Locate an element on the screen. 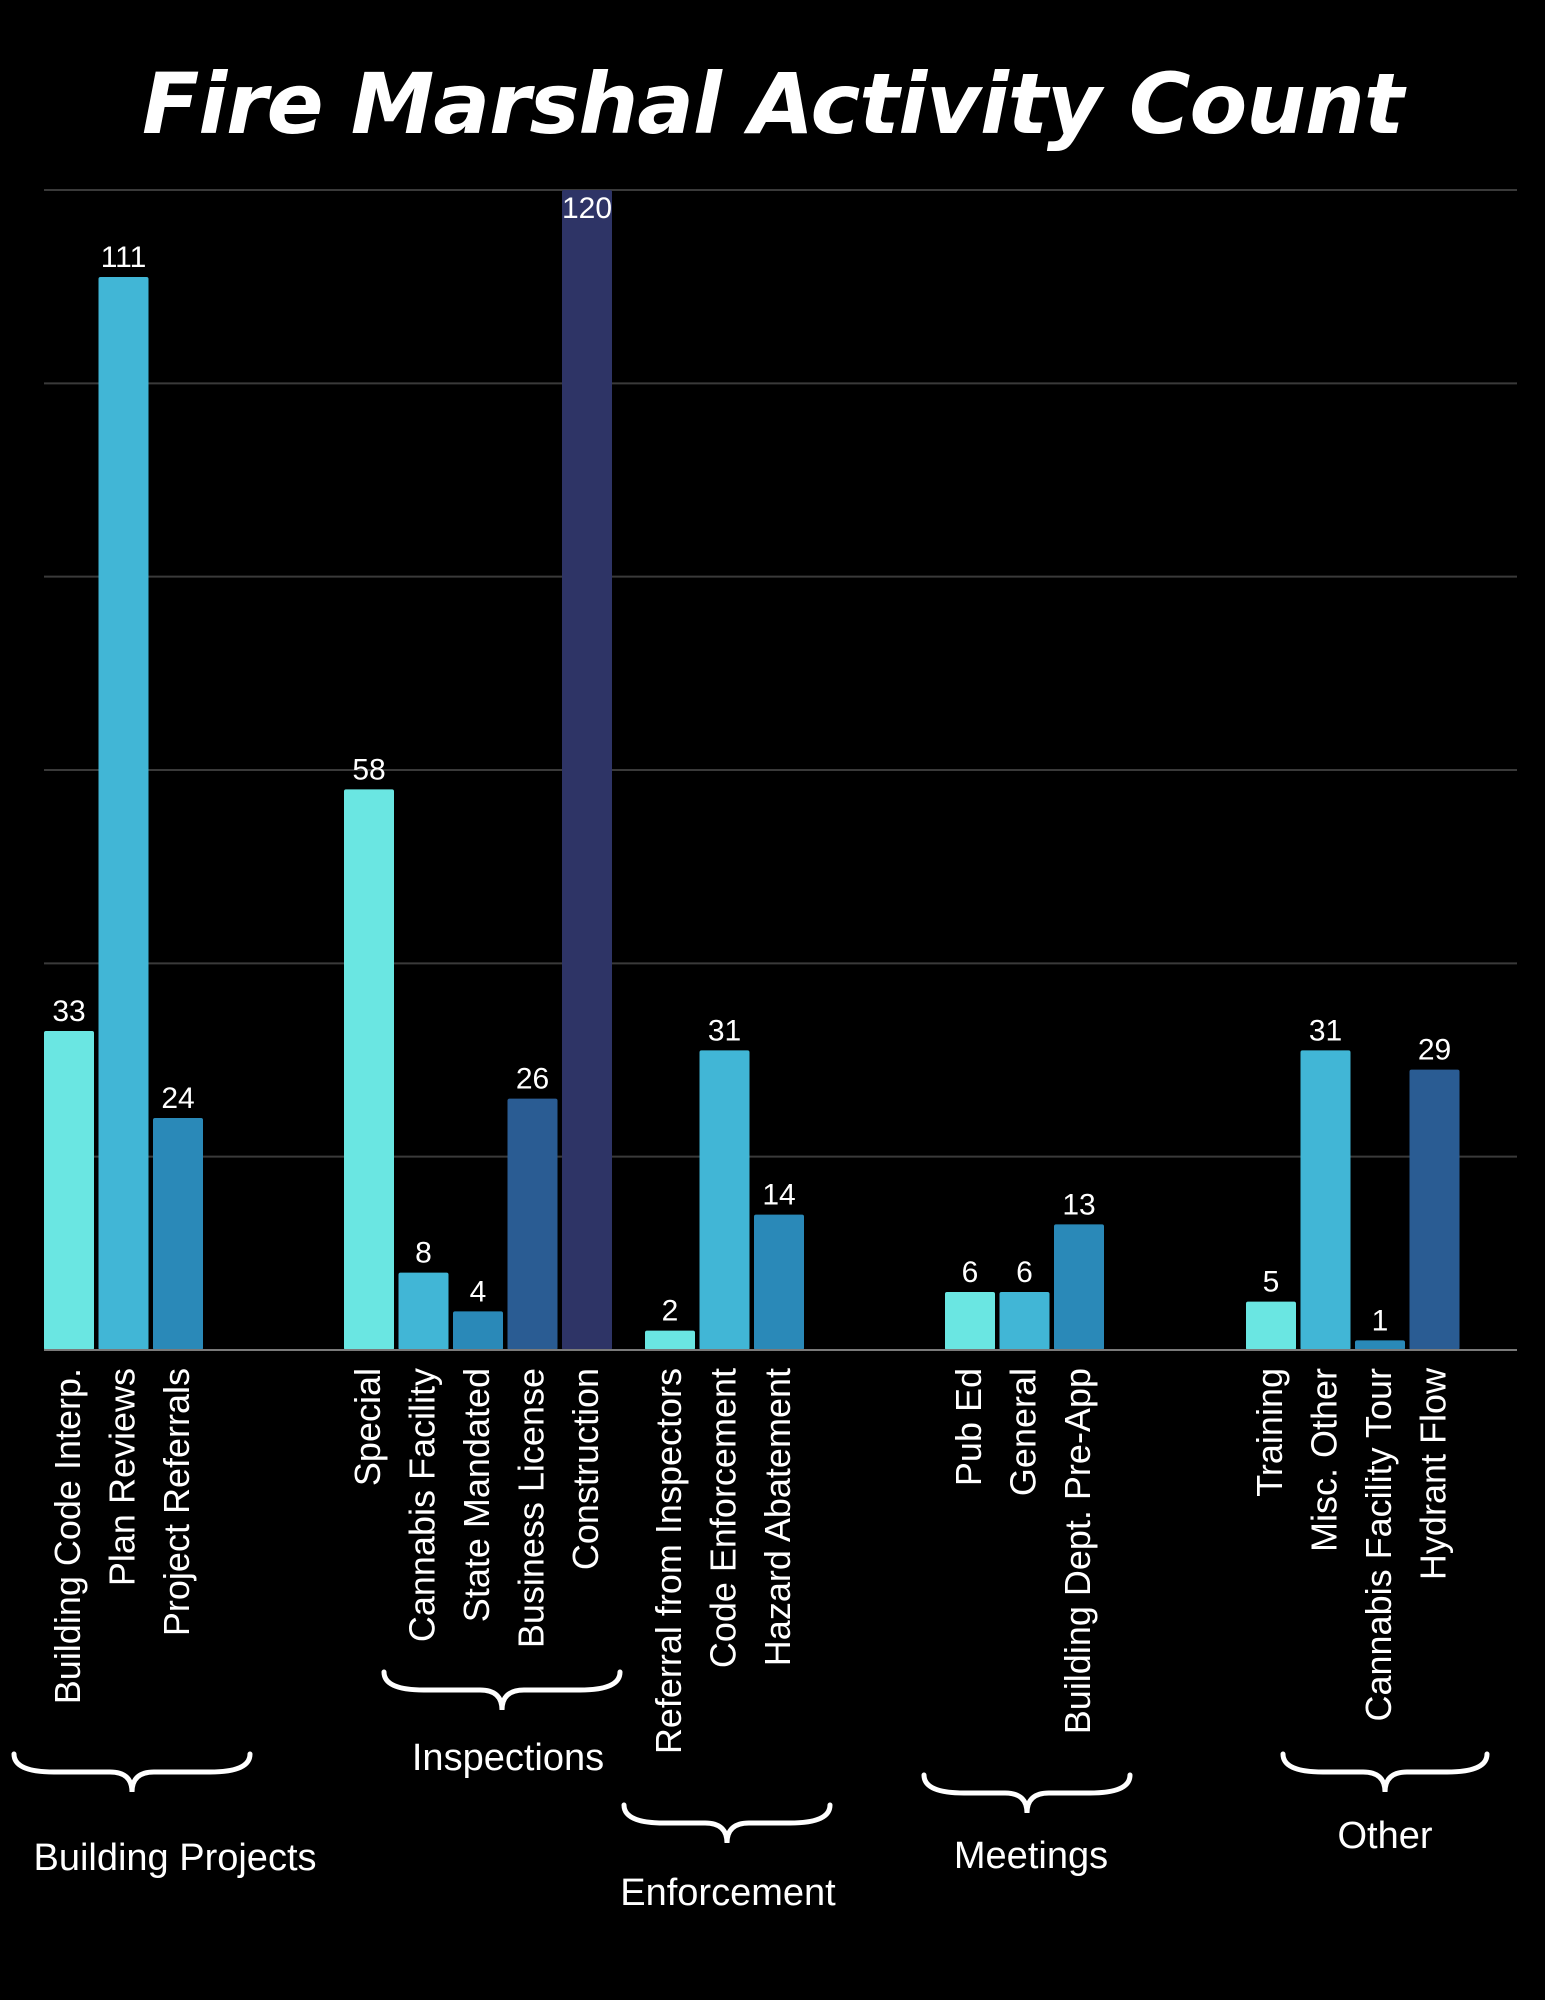  group-label-enforcement: Enforcement is located at coordinates (728, 1893).